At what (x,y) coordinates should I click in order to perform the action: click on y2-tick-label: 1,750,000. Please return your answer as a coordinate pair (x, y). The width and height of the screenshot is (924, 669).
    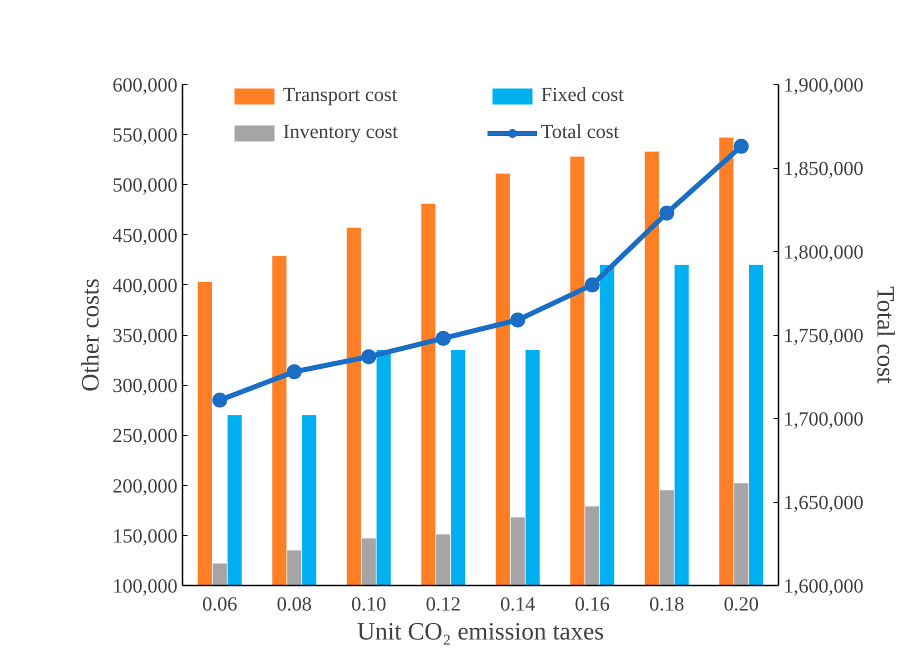
    Looking at the image, I should click on (824, 336).